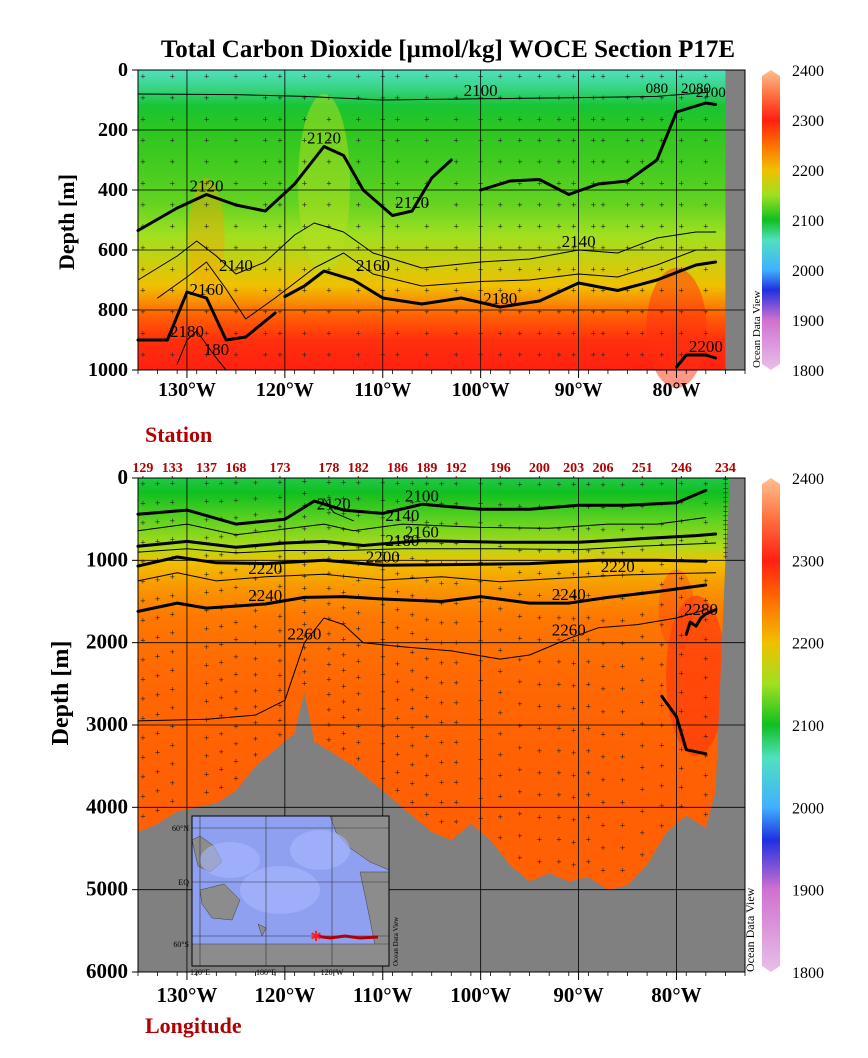 The width and height of the screenshot is (868, 1058). I want to click on y-tick-label: 4000, so click(107, 806).